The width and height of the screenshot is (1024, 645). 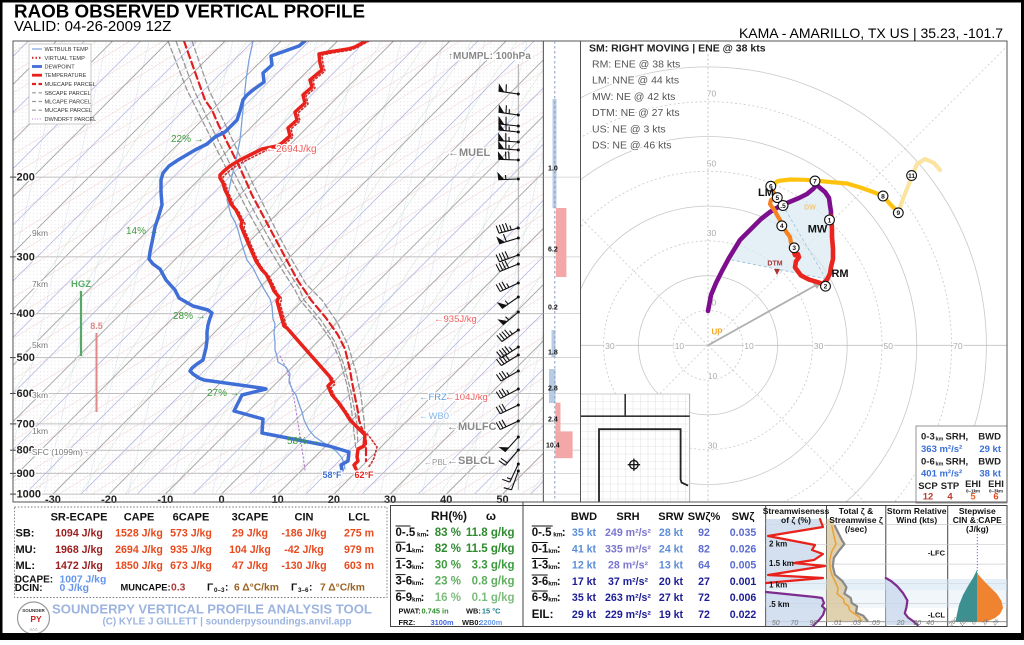 What do you see at coordinates (671, 582) in the screenshot?
I see `svg-text: 20 kt` at bounding box center [671, 582].